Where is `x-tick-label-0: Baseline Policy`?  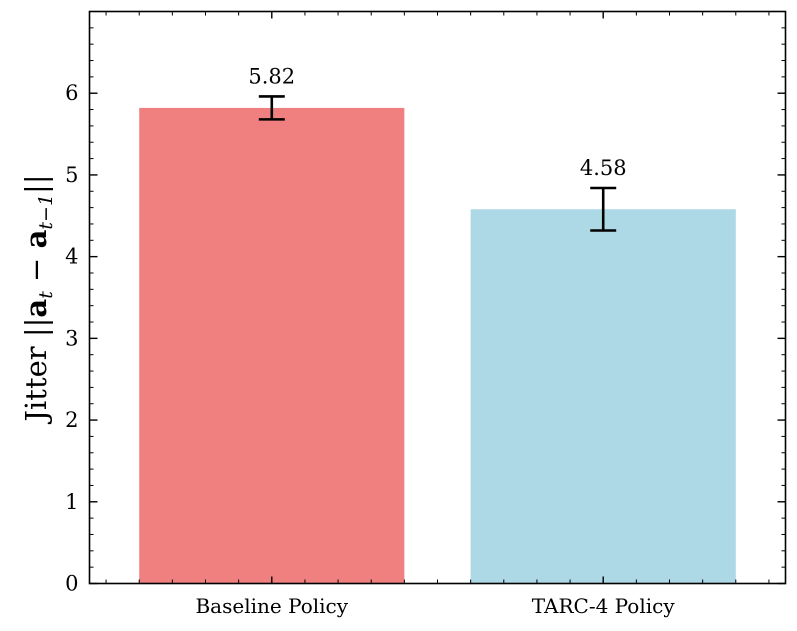
x-tick-label-0: Baseline Policy is located at coordinates (271, 606).